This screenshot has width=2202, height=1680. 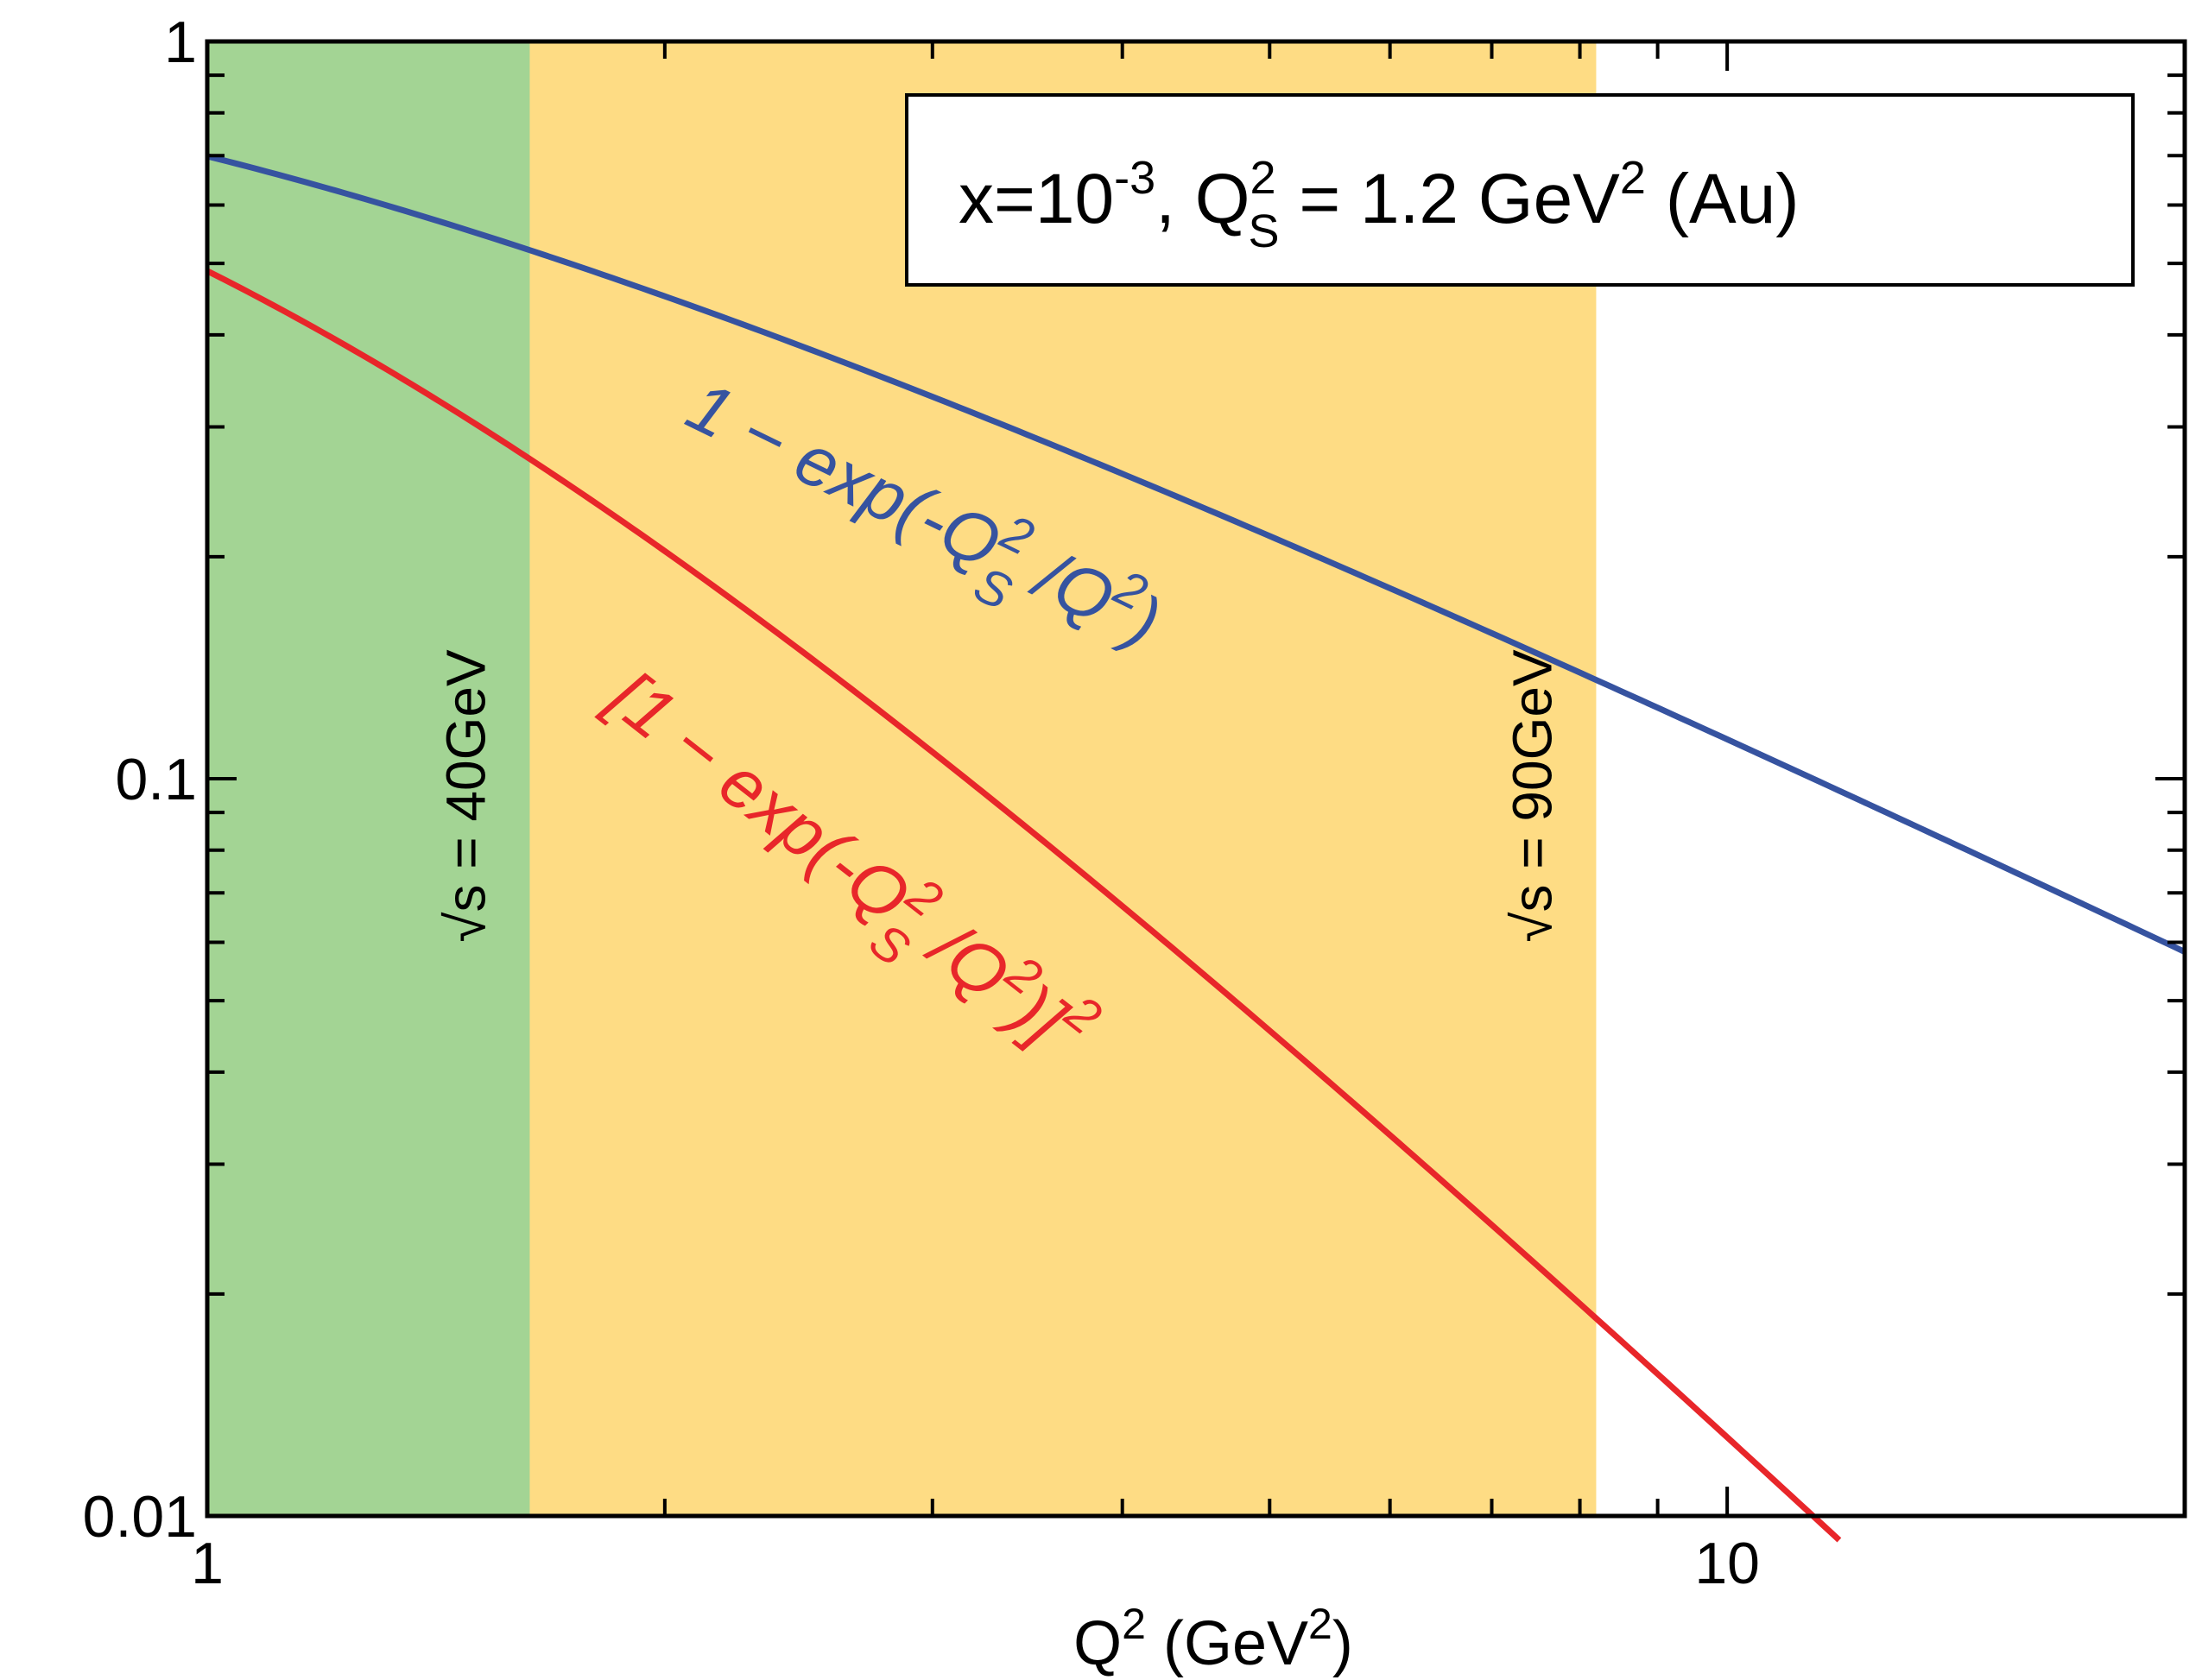 What do you see at coordinates (180, 42) in the screenshot?
I see `y-tick-label: 1` at bounding box center [180, 42].